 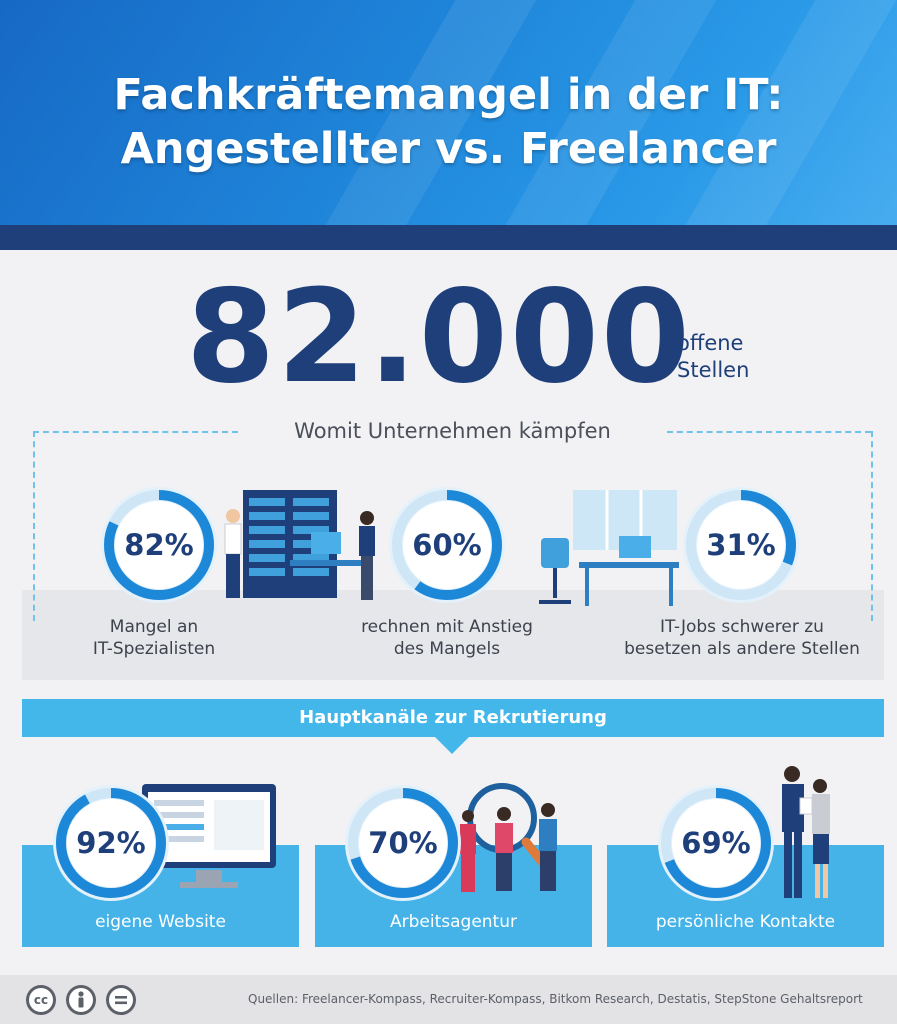 I want to click on office-chair, so click(x=555, y=553).